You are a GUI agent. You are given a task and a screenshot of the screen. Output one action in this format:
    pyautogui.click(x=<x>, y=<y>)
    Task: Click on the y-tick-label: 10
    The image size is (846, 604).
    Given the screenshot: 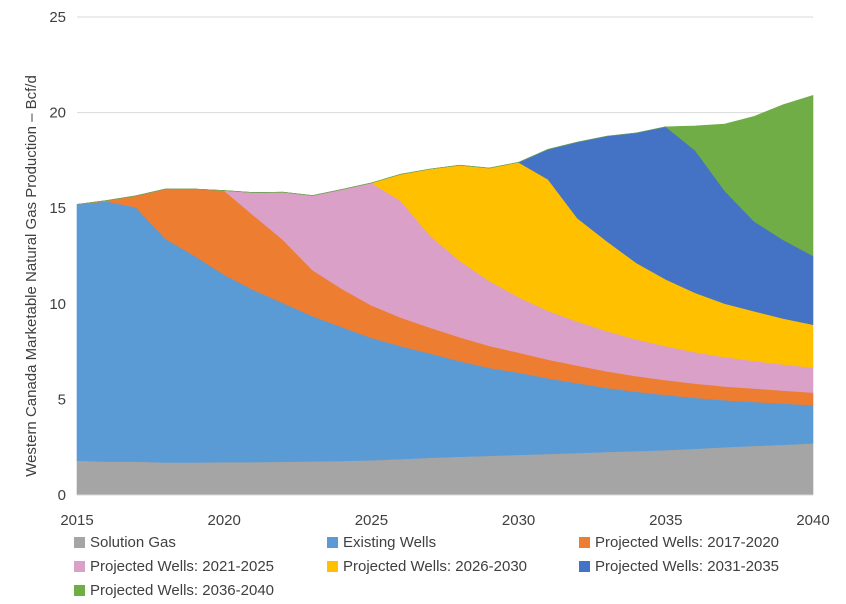 What is the action you would take?
    pyautogui.click(x=57, y=304)
    